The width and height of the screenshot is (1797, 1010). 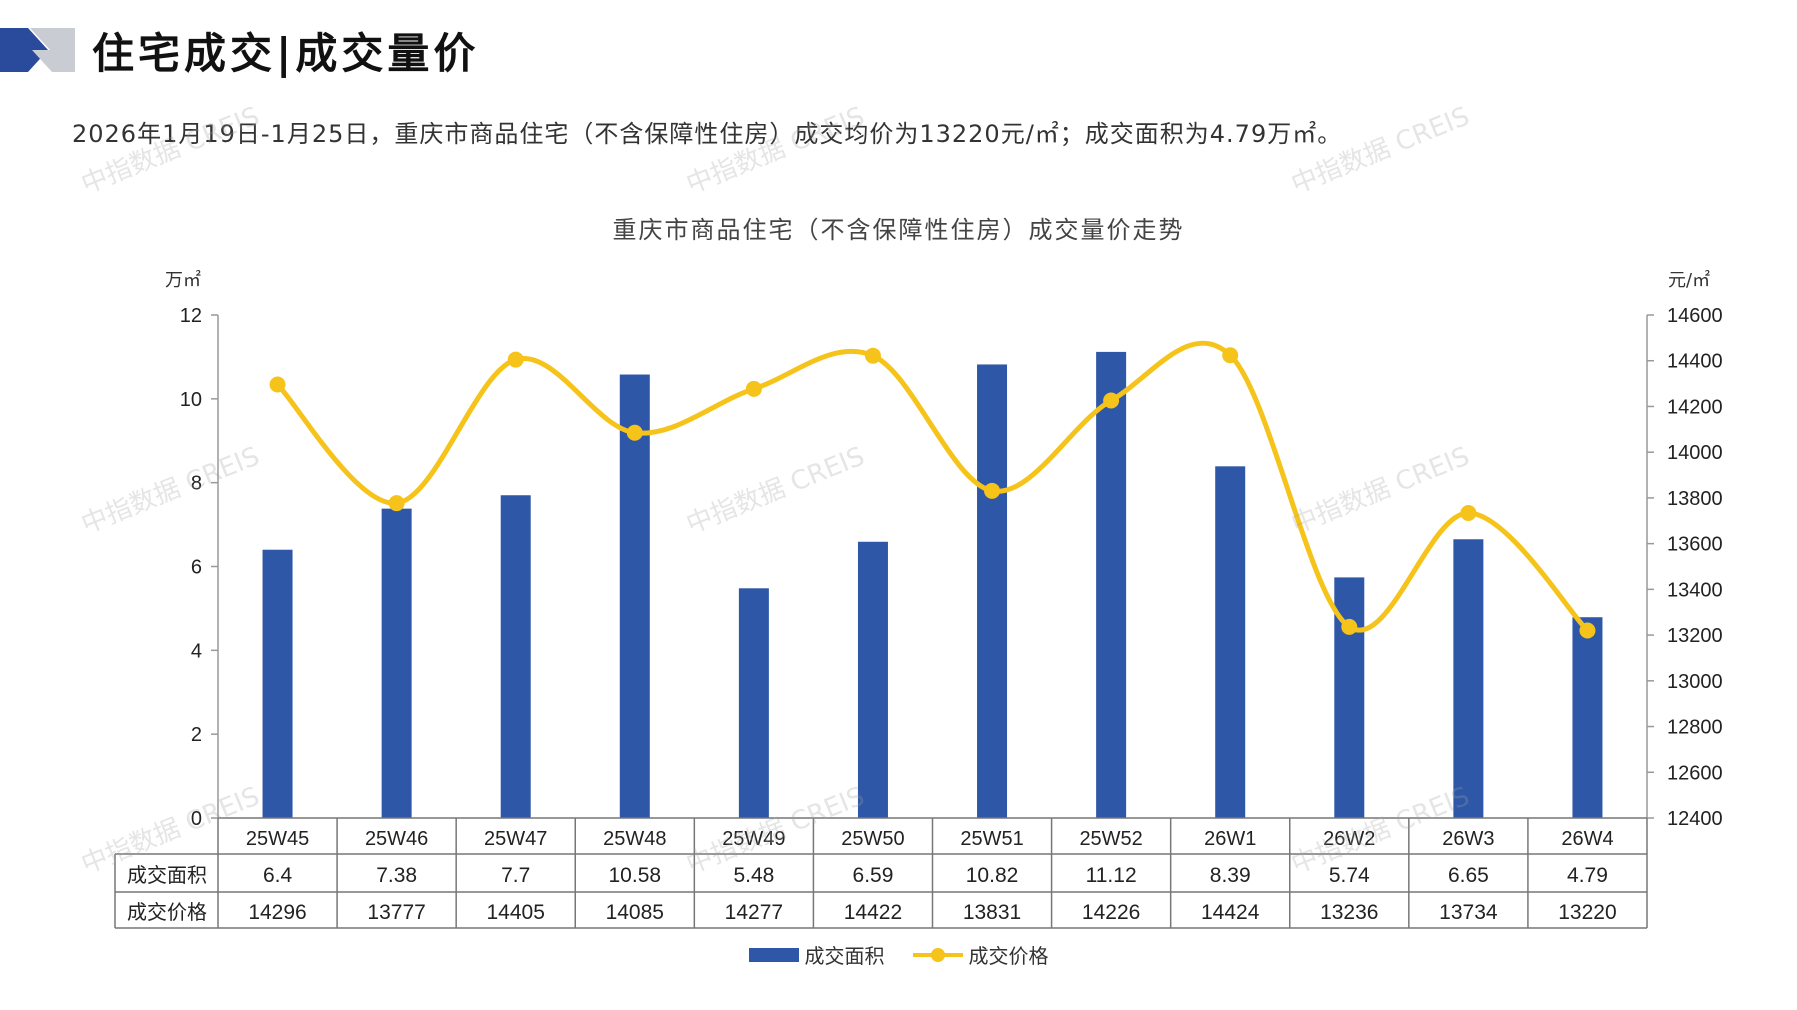 What do you see at coordinates (1349, 839) in the screenshot?
I see `category-label-26W2: 26W2` at bounding box center [1349, 839].